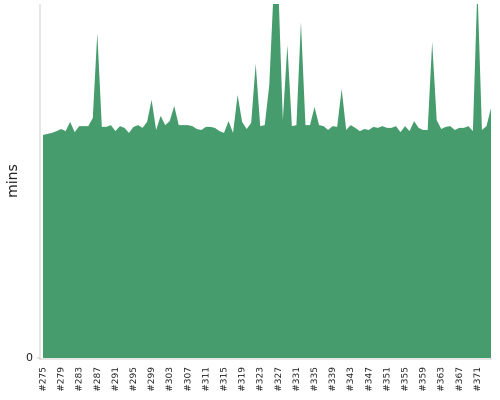 The width and height of the screenshot is (500, 400). Describe the element at coordinates (387, 379) in the screenshot. I see `x-tick-label: #351` at that location.